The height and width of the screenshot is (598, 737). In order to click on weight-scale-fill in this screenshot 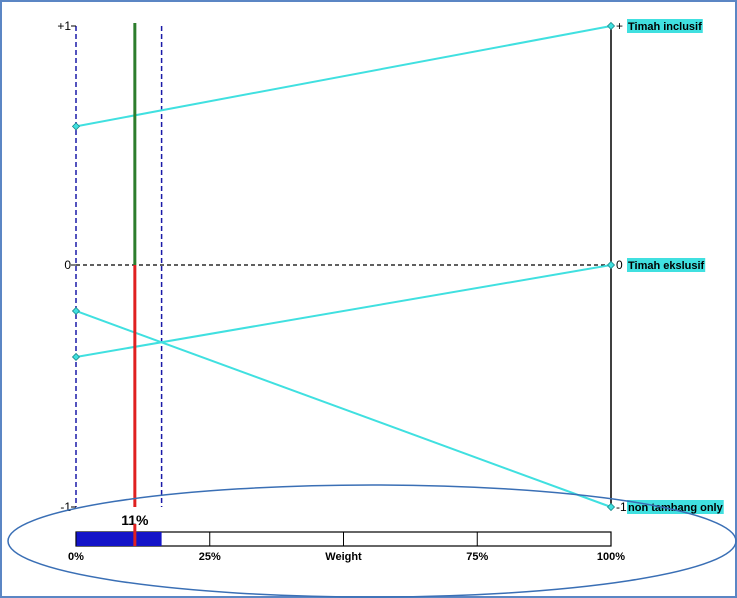, I will do `click(119, 539)`.